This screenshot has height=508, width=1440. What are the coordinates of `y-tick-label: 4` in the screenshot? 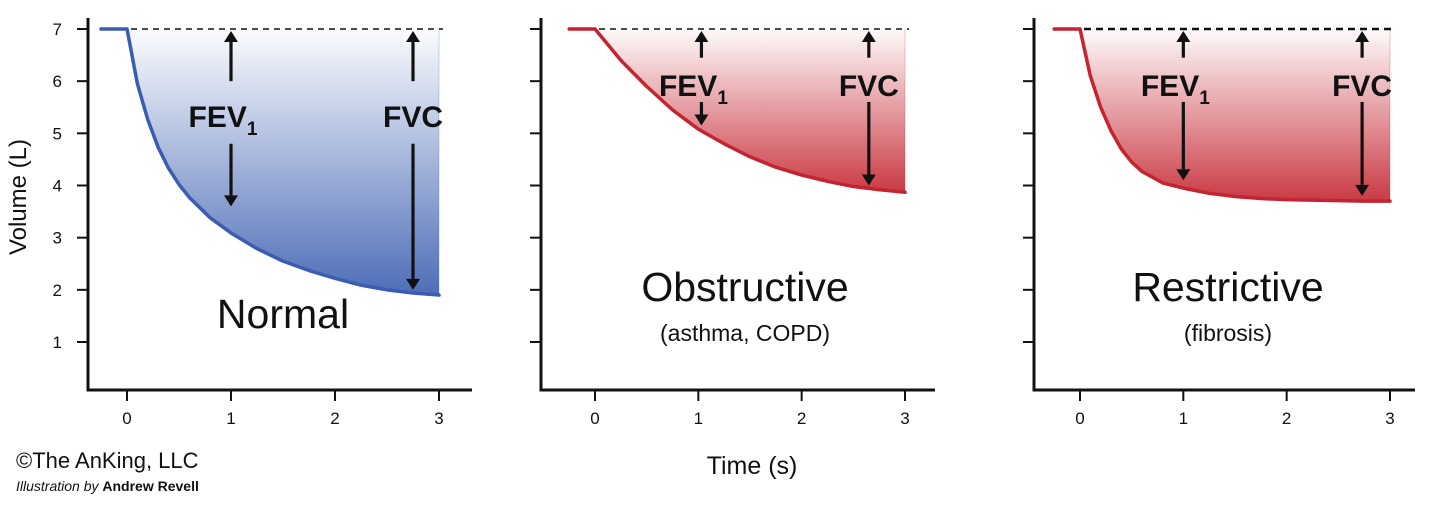 It's located at (57, 186).